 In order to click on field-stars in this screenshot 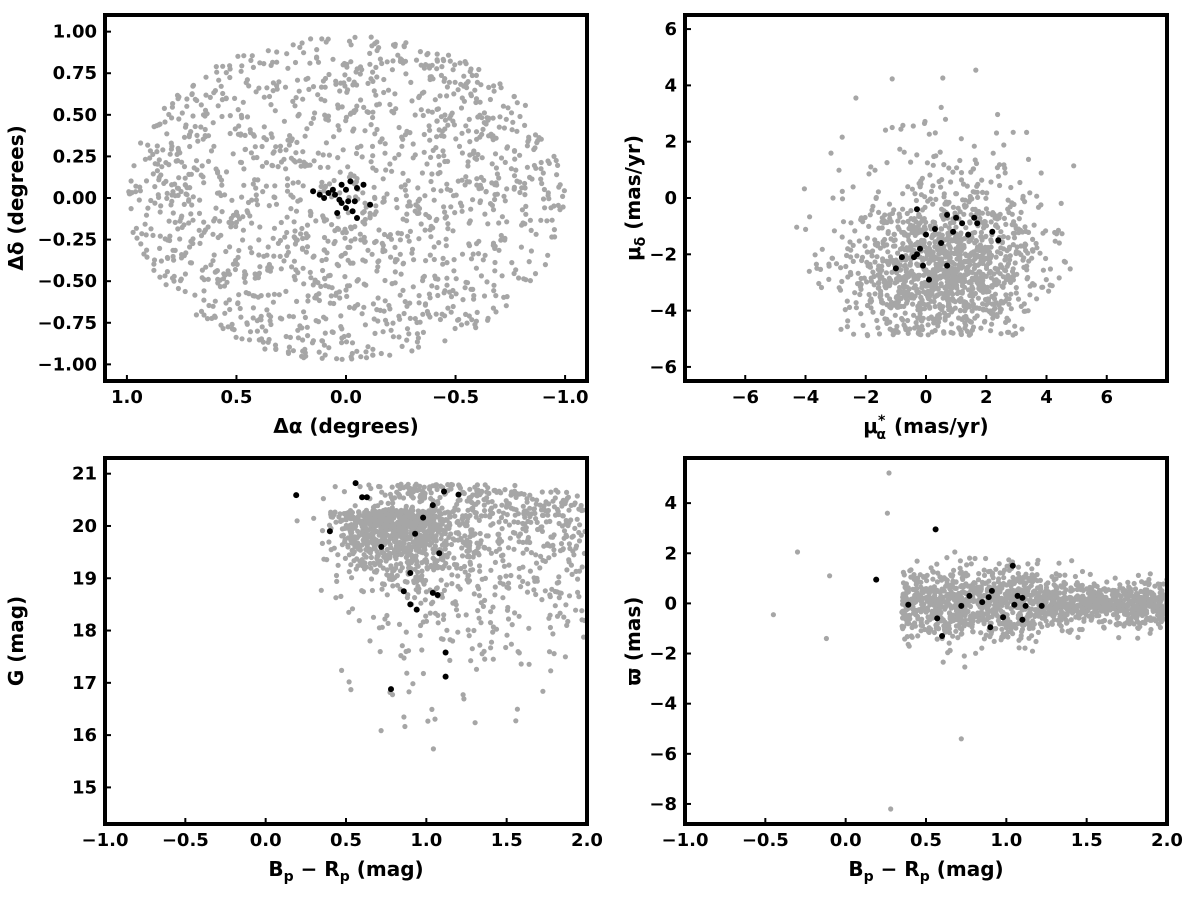, I will do `click(968, 641)`.